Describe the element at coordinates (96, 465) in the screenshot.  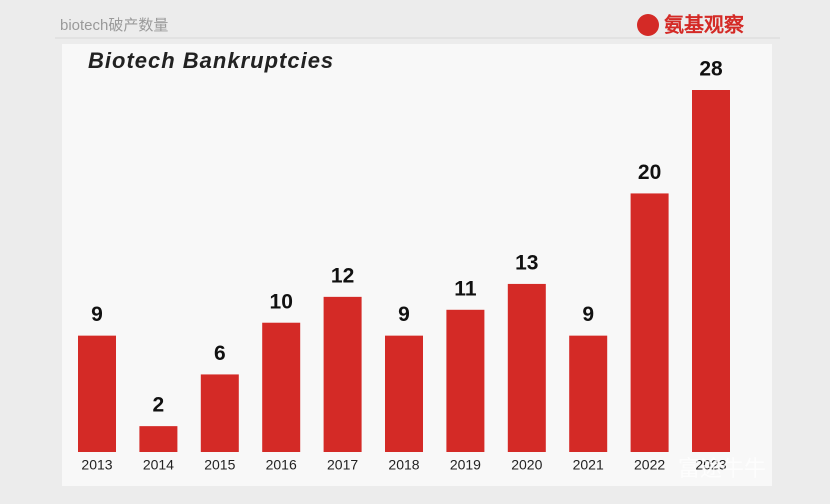
I see `x-tick-label: 2013` at that location.